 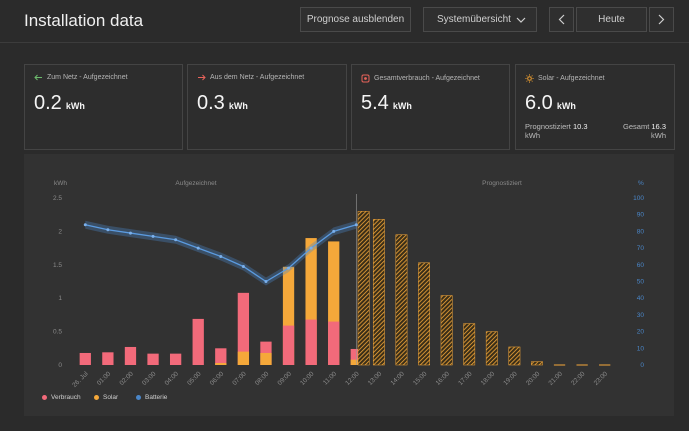 I want to click on x-tick-label: 01:00, so click(x=104, y=378).